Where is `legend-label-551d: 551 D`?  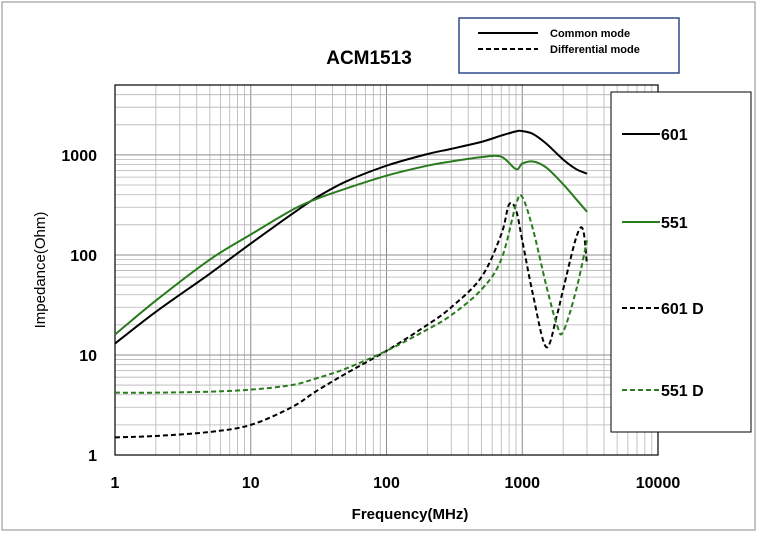 legend-label-551d: 551 D is located at coordinates (682, 391).